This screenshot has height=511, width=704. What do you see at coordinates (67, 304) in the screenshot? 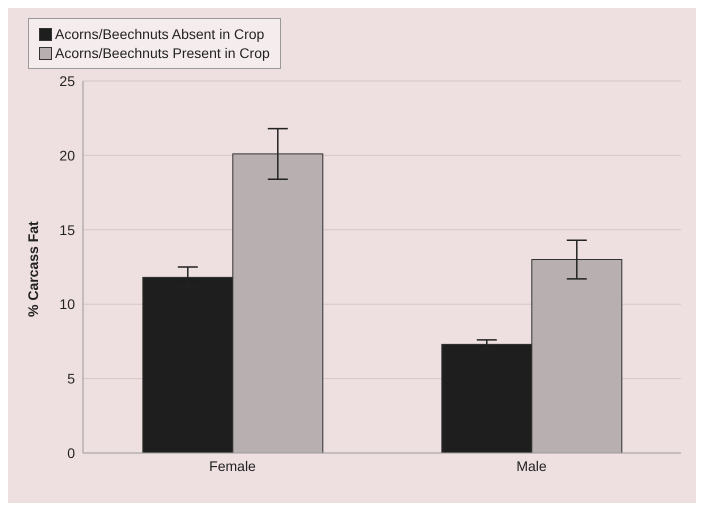
I see `y-tick-label: 10` at bounding box center [67, 304].